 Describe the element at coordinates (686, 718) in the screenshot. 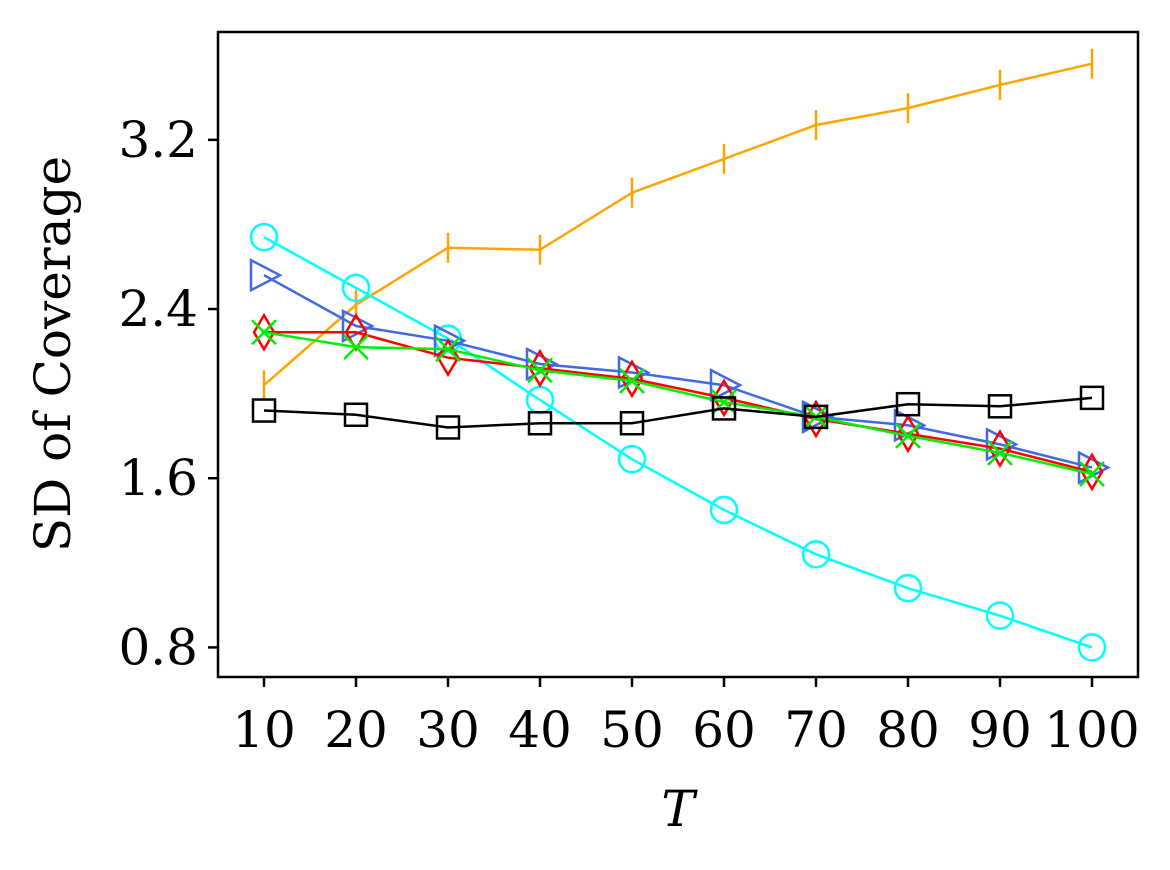

I see `x-axis-ticks: 10 20 30 40 50 60 70 80 90 100` at that location.